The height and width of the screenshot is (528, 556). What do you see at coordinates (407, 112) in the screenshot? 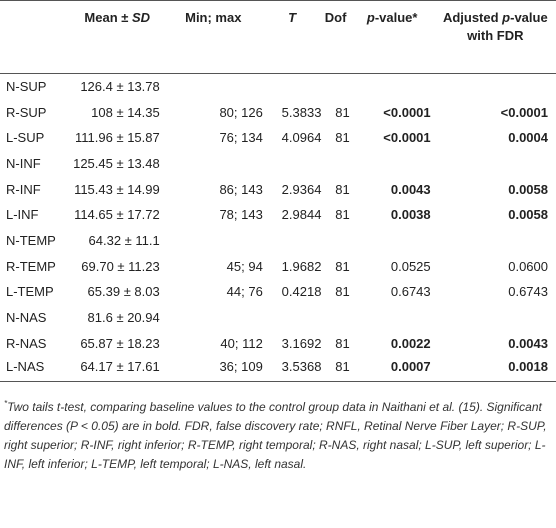
I see `cell-value: <0.0001` at bounding box center [407, 112].